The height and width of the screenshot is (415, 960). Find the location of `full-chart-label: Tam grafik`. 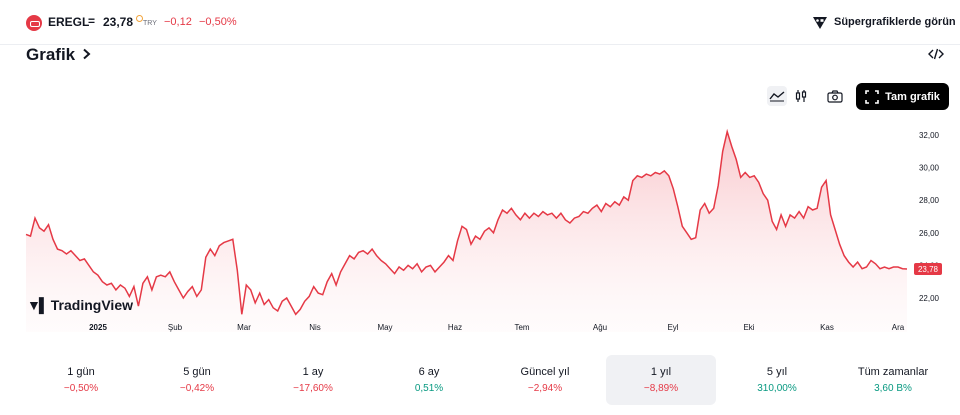

full-chart-label: Tam grafik is located at coordinates (912, 96).